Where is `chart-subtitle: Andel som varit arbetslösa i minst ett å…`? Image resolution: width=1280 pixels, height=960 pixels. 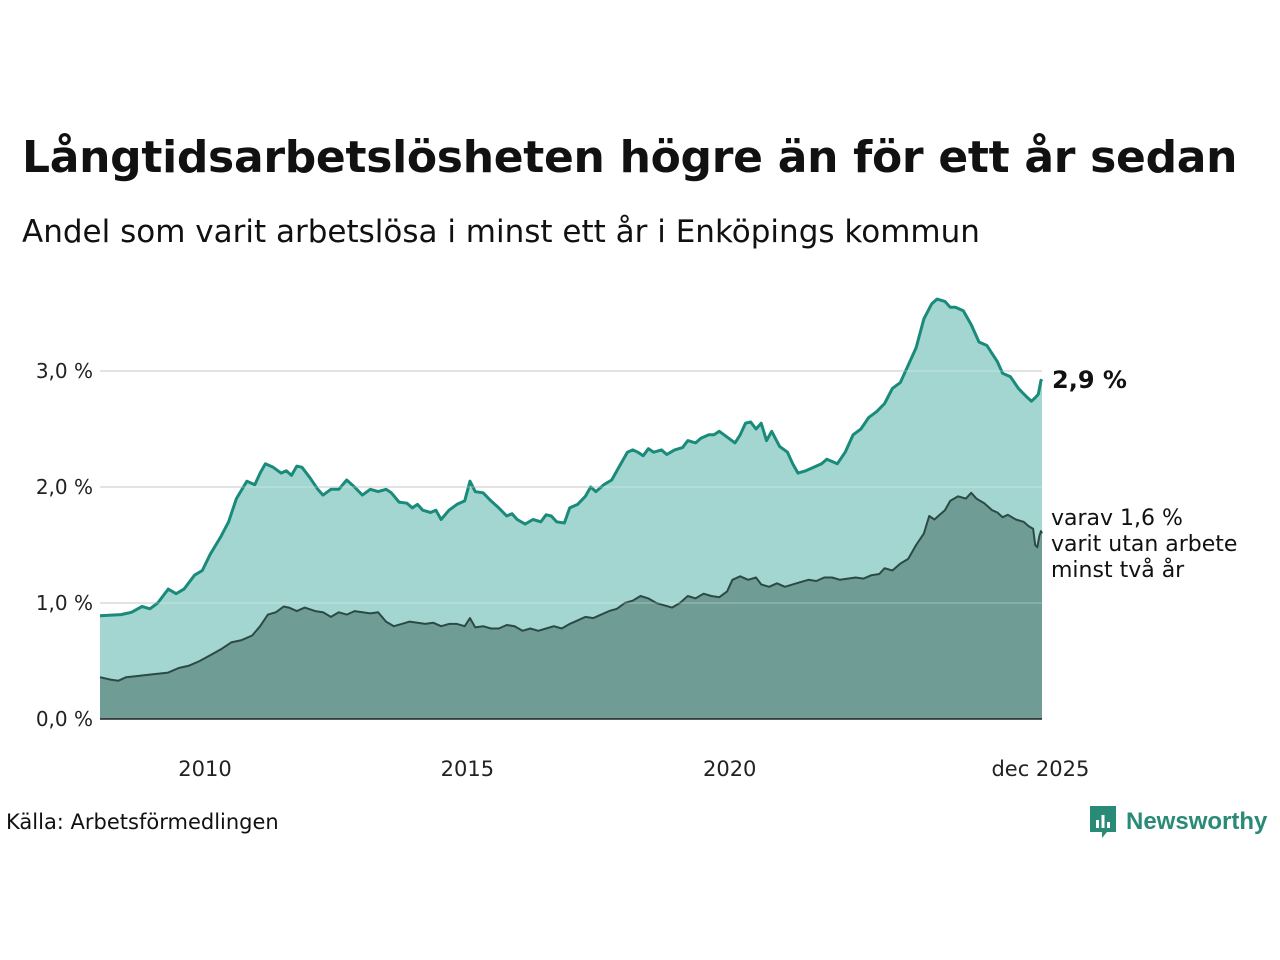
chart-subtitle: Andel som varit arbetslösa i minst ett å… is located at coordinates (501, 232).